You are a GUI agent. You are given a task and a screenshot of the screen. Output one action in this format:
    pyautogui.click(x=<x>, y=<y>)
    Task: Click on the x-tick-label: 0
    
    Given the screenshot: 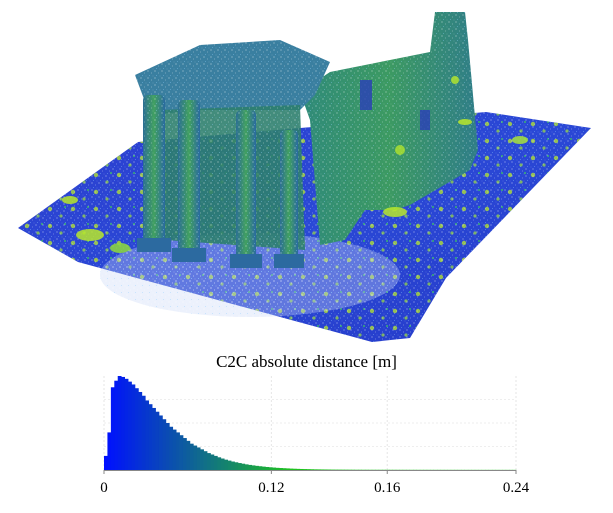 What is the action you would take?
    pyautogui.click(x=104, y=488)
    